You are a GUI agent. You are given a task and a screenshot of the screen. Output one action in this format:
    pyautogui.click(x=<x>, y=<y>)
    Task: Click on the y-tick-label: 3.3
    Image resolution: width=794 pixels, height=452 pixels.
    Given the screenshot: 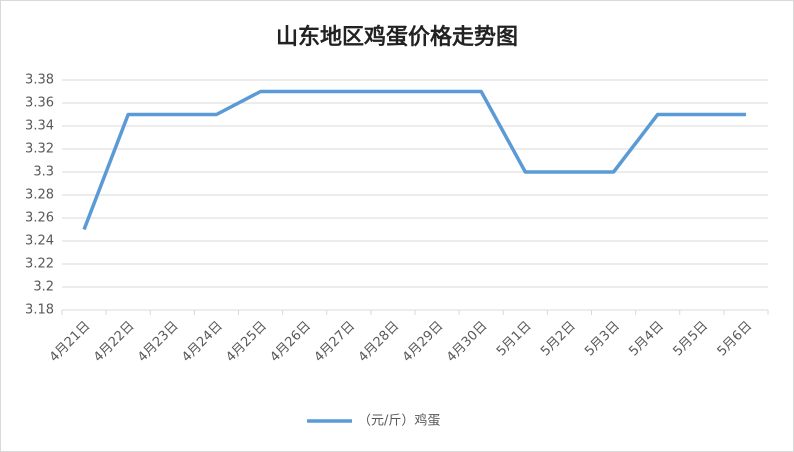 What is the action you would take?
    pyautogui.click(x=43, y=172)
    